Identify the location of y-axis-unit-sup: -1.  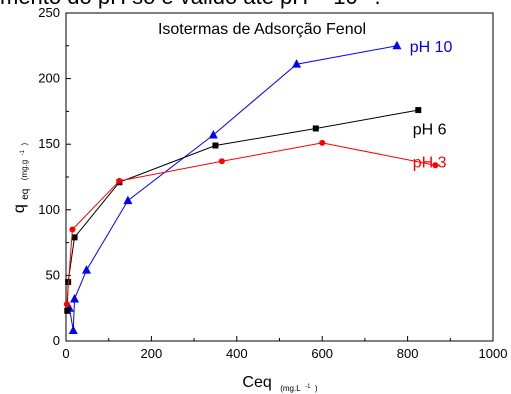
(23, 152).